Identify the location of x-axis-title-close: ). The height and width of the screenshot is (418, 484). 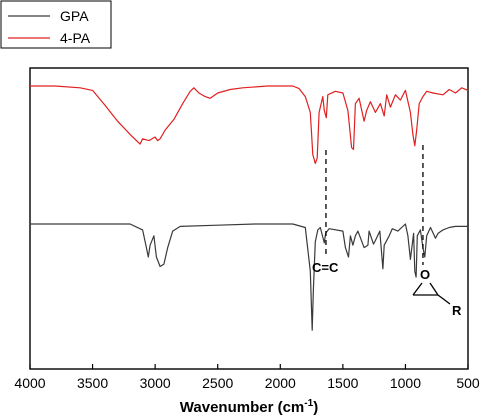
(315, 407).